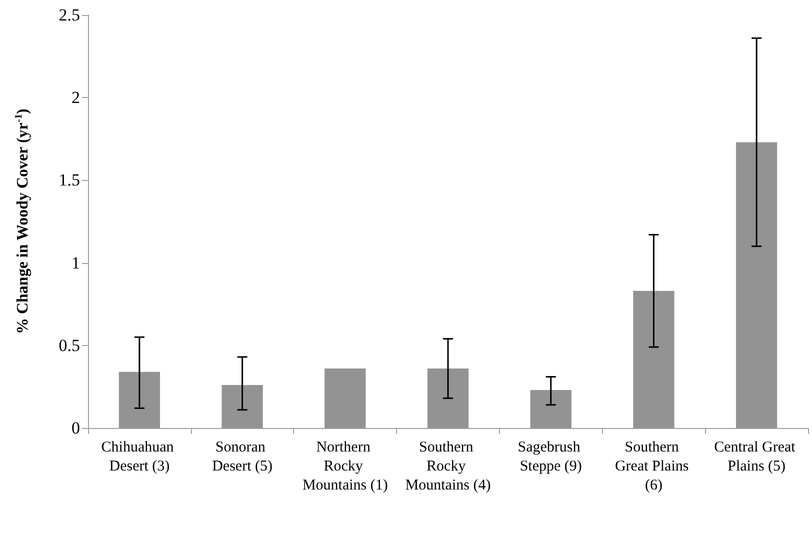 This screenshot has height=542, width=812. Describe the element at coordinates (76, 98) in the screenshot. I see `y-tick-label: 2` at that location.